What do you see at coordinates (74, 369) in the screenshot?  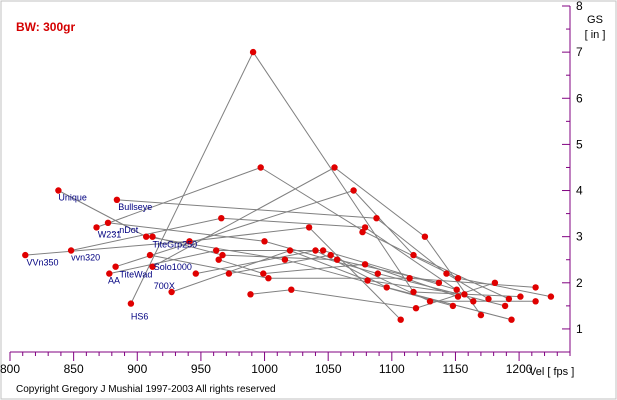 I see `x-tick-label: 850` at bounding box center [74, 369].